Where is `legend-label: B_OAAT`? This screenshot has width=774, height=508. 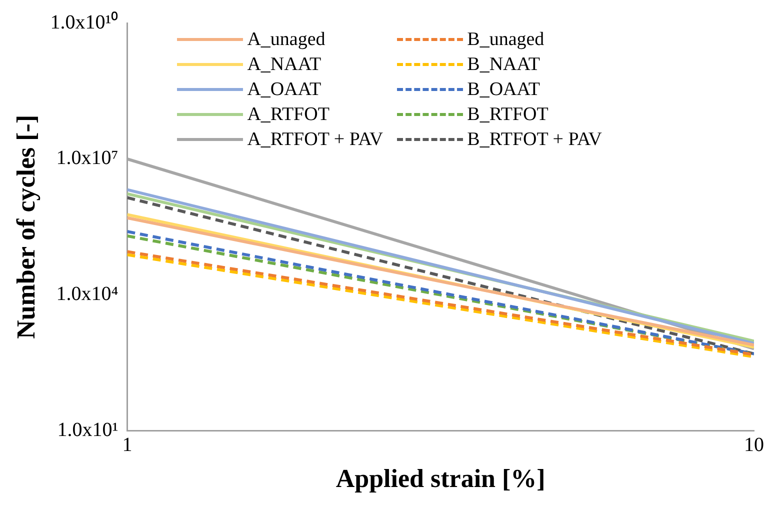
legend-label: B_OAAT is located at coordinates (503, 90).